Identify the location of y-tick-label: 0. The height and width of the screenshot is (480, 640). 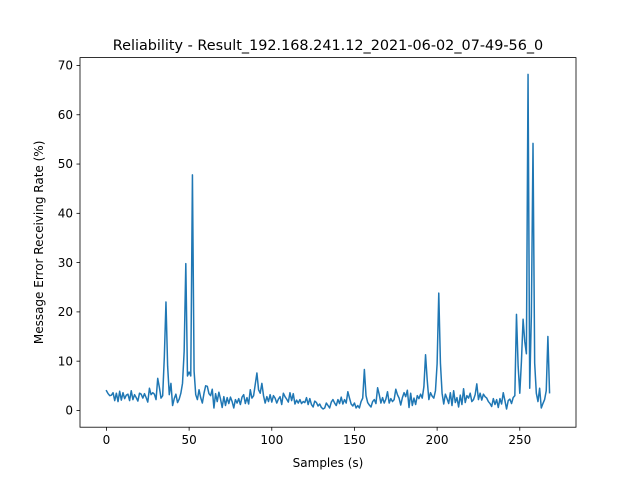
(69, 411).